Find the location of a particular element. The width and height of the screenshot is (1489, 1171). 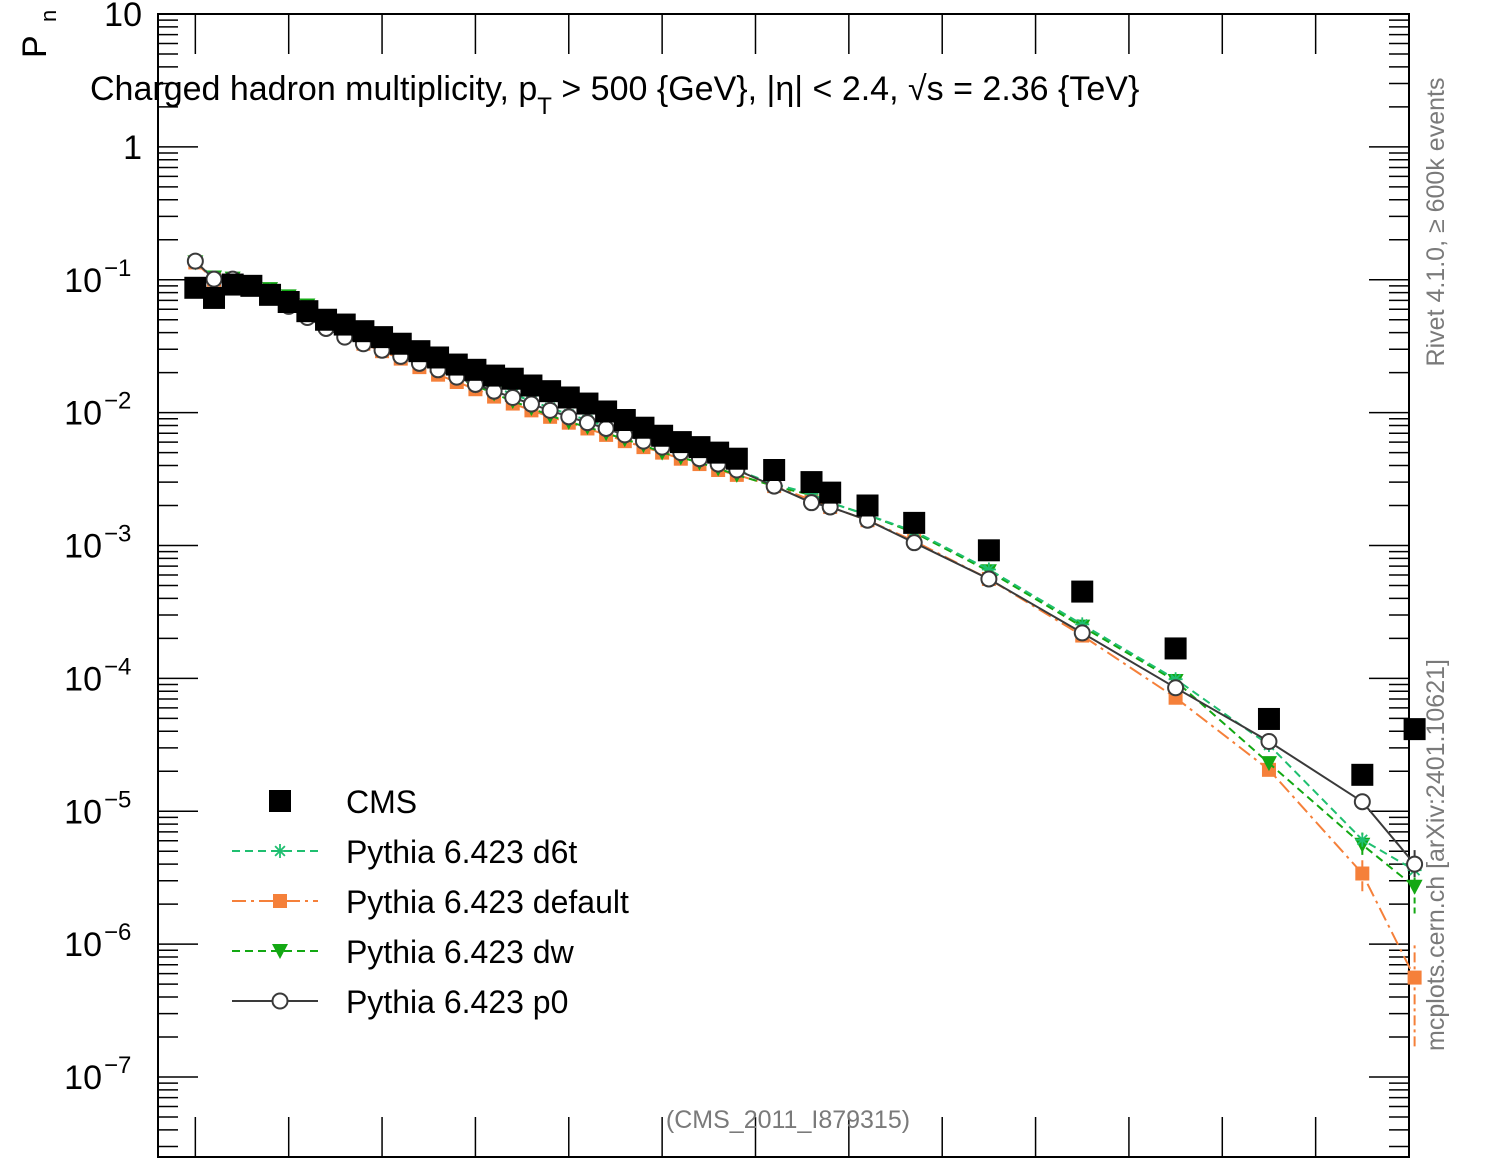

y-tick-label-exponent: −7 is located at coordinates (117, 1065).